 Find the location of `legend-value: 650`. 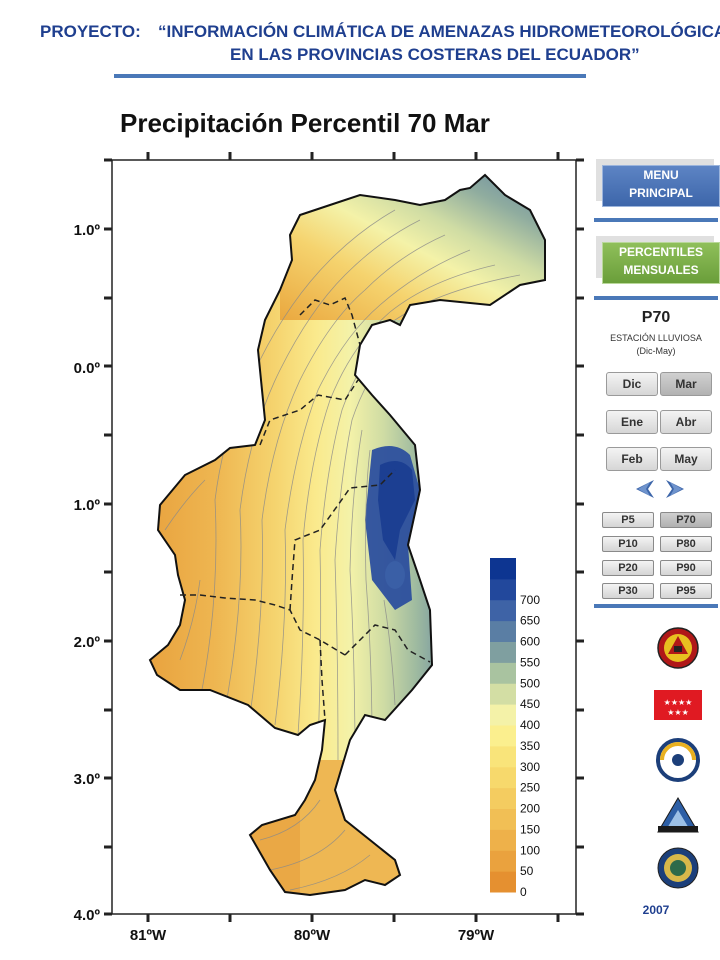

legend-value: 650 is located at coordinates (530, 621).